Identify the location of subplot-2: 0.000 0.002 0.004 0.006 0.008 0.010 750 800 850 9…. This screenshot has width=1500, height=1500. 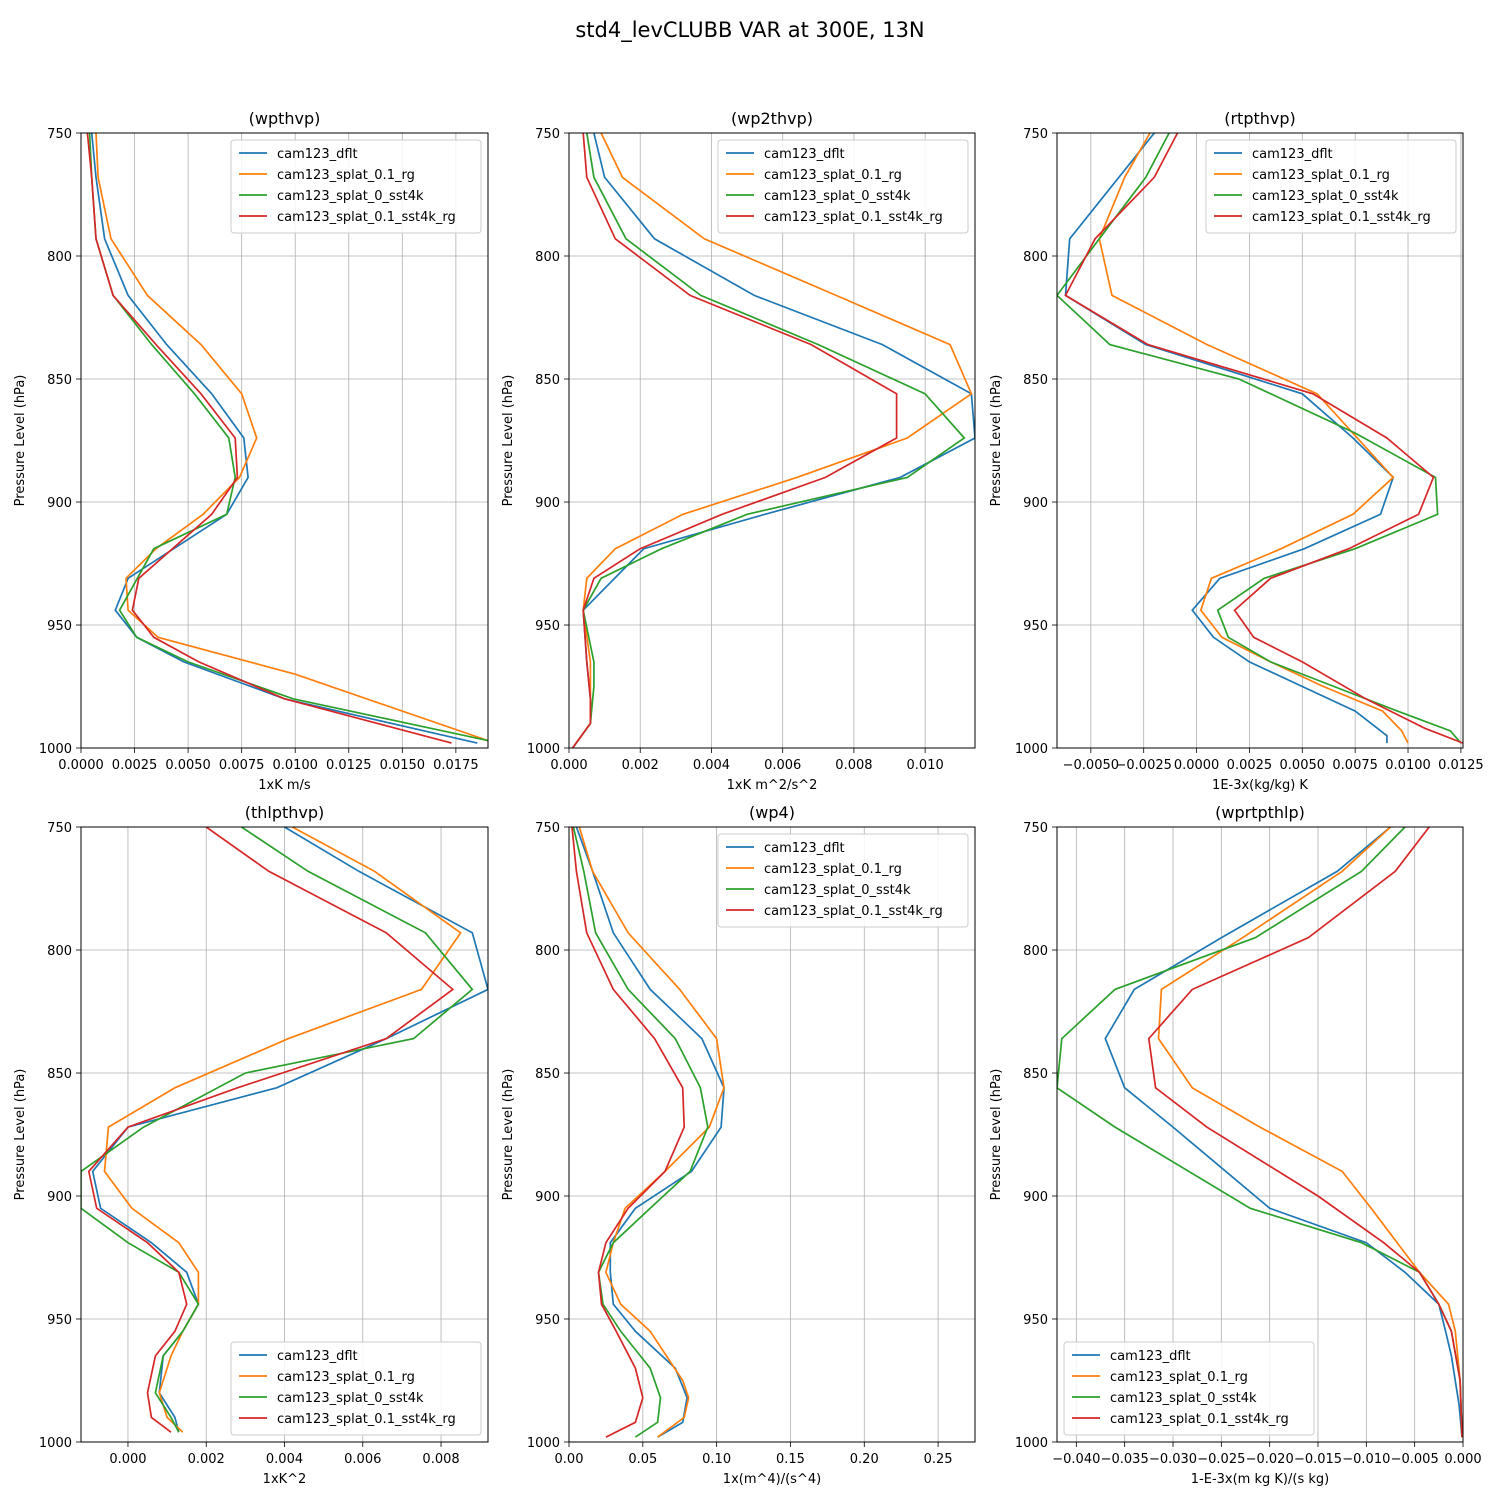
(738, 451).